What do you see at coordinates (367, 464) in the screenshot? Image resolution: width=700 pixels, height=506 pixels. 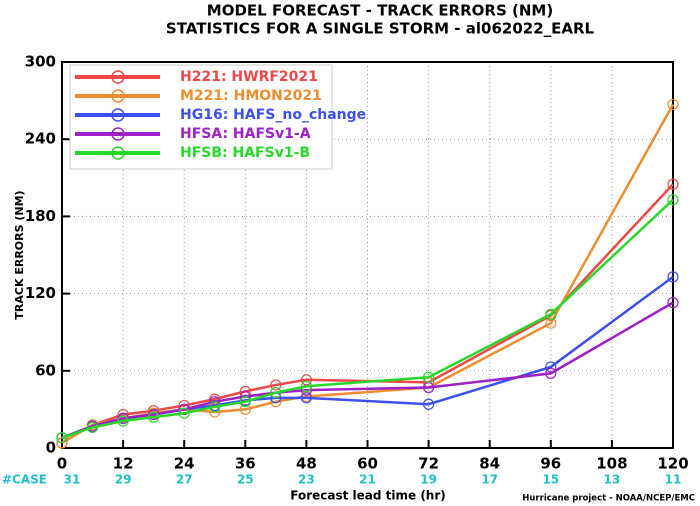 I see `x-tick-label: 60` at bounding box center [367, 464].